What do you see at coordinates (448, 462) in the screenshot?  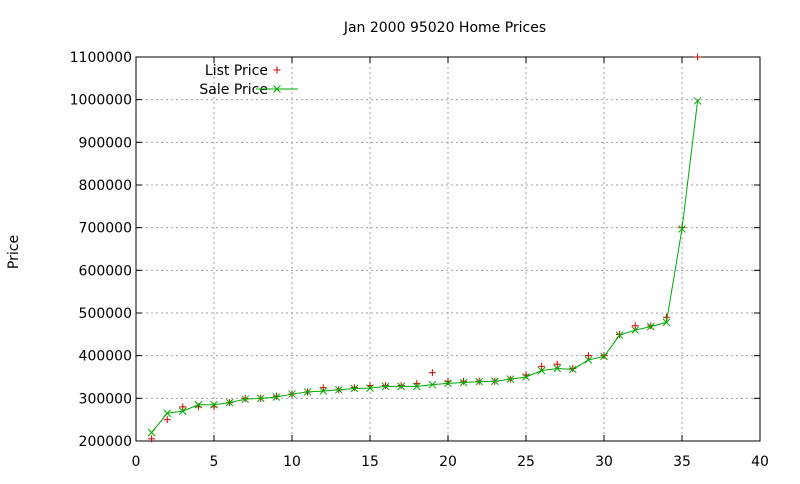 I see `x-tick-label: 20` at bounding box center [448, 462].